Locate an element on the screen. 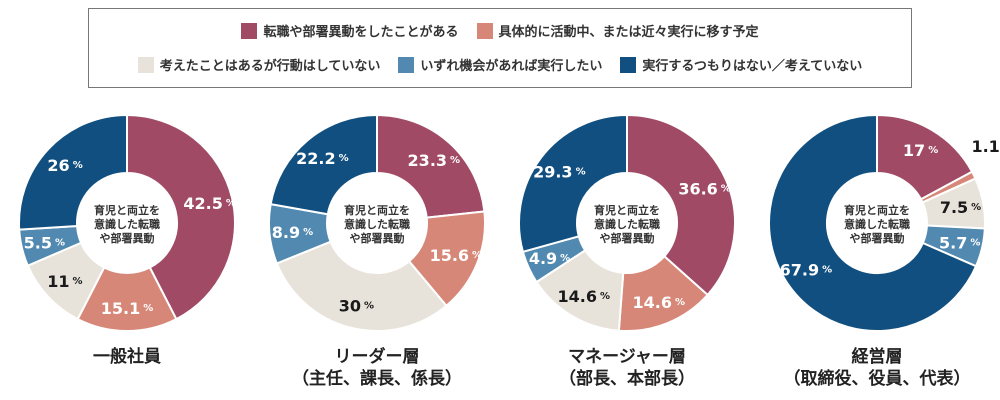  legend-item: 具体的に活動中、または近々実行に移す予定 is located at coordinates (617, 30).